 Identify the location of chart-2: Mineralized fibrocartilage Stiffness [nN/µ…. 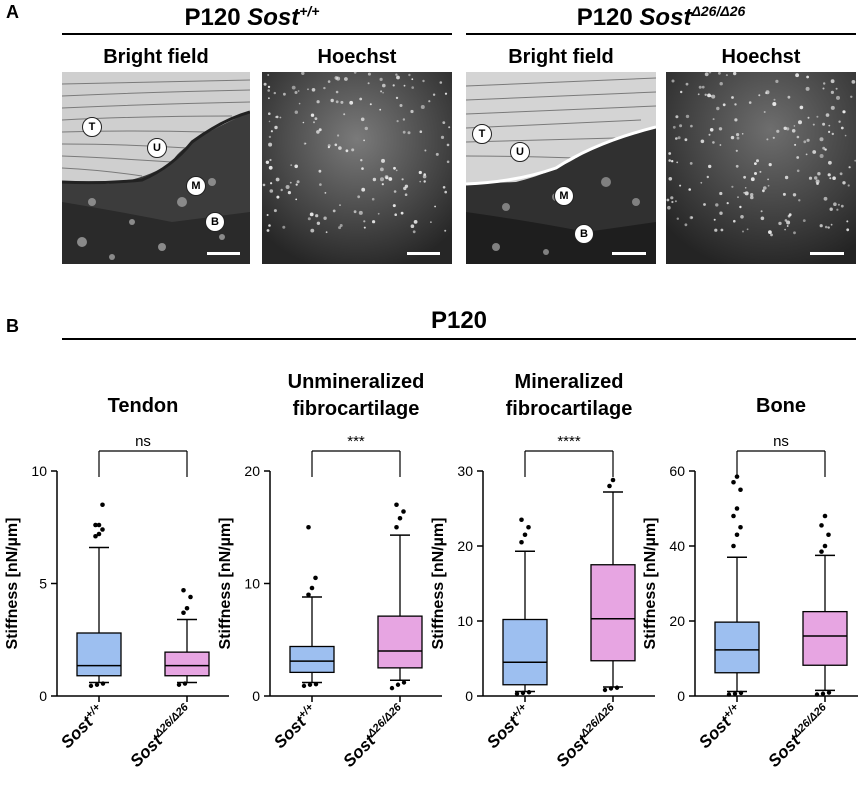
(542, 571).